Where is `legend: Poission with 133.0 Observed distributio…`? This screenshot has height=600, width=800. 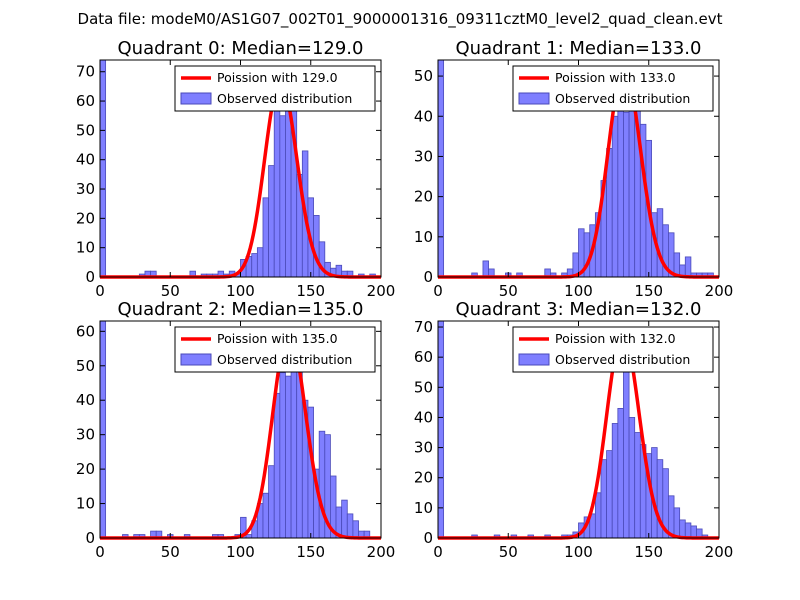
legend: Poission with 133.0 Observed distributio… is located at coordinates (613, 88).